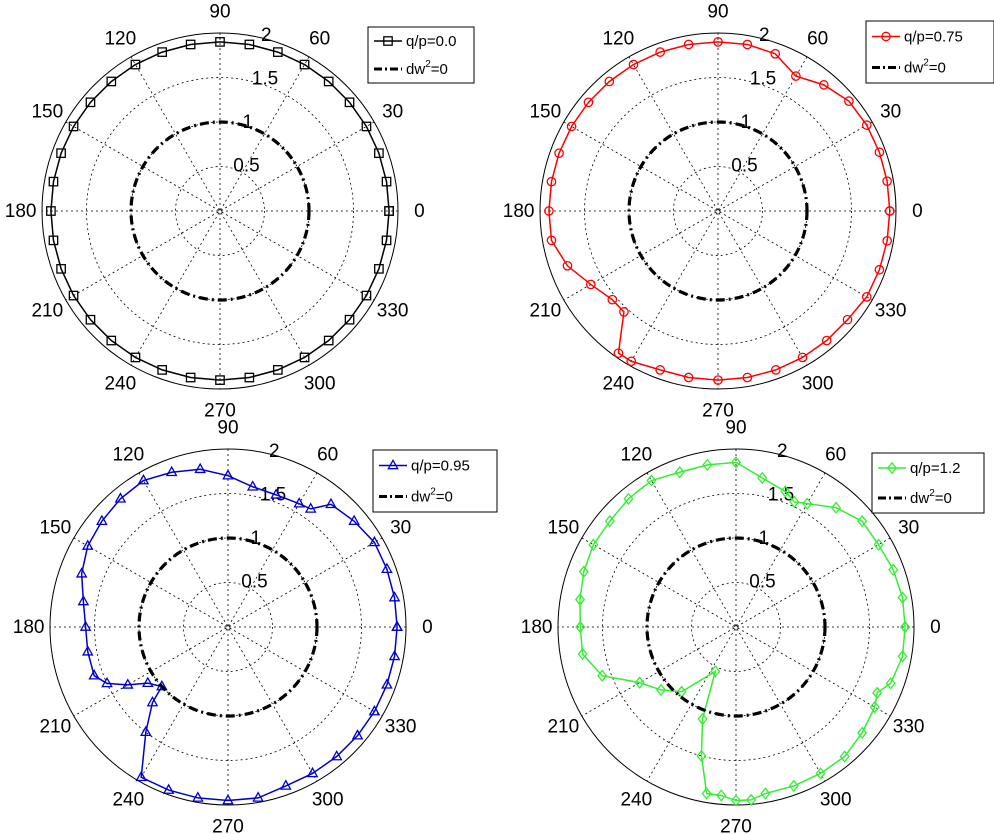 The height and width of the screenshot is (834, 994). What do you see at coordinates (265, 78) in the screenshot?
I see `radial-tick-label: 1.5` at bounding box center [265, 78].